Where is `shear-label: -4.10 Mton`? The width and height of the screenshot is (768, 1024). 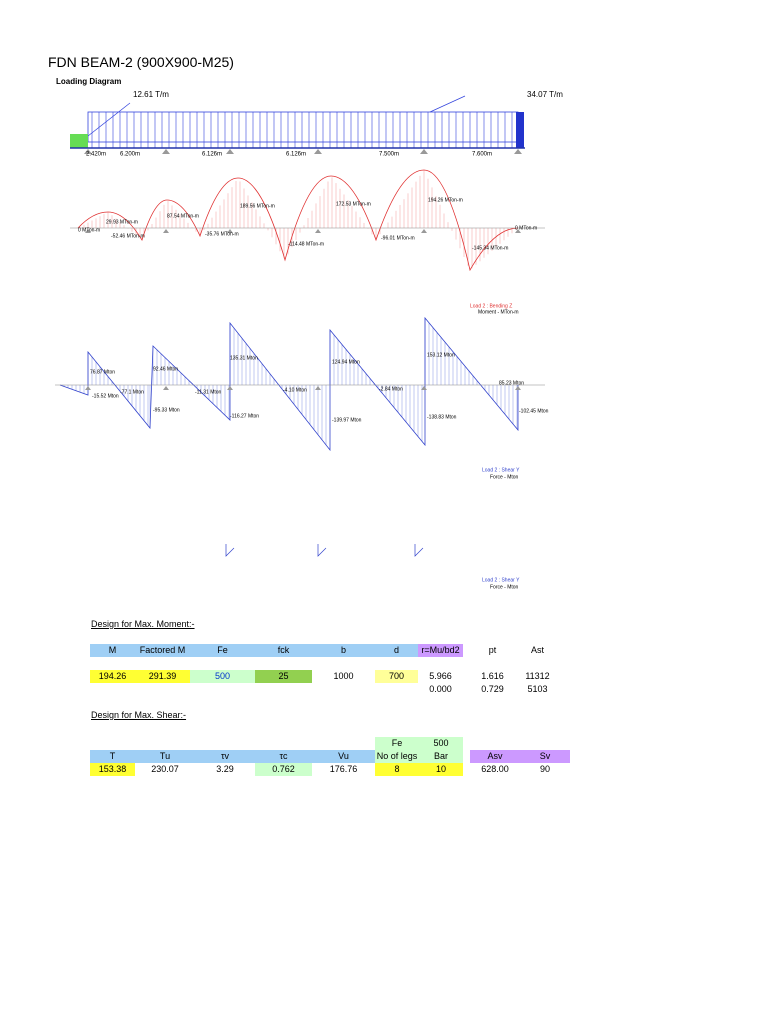 shear-label: -4.10 Mton is located at coordinates (295, 390).